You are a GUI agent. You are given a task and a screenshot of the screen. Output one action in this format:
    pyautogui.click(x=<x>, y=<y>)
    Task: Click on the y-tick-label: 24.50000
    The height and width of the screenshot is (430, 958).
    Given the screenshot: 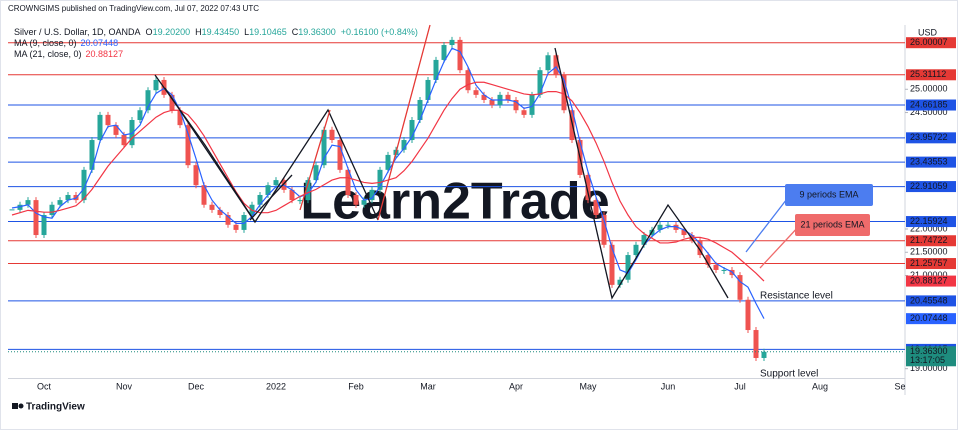 What is the action you would take?
    pyautogui.click(x=929, y=112)
    